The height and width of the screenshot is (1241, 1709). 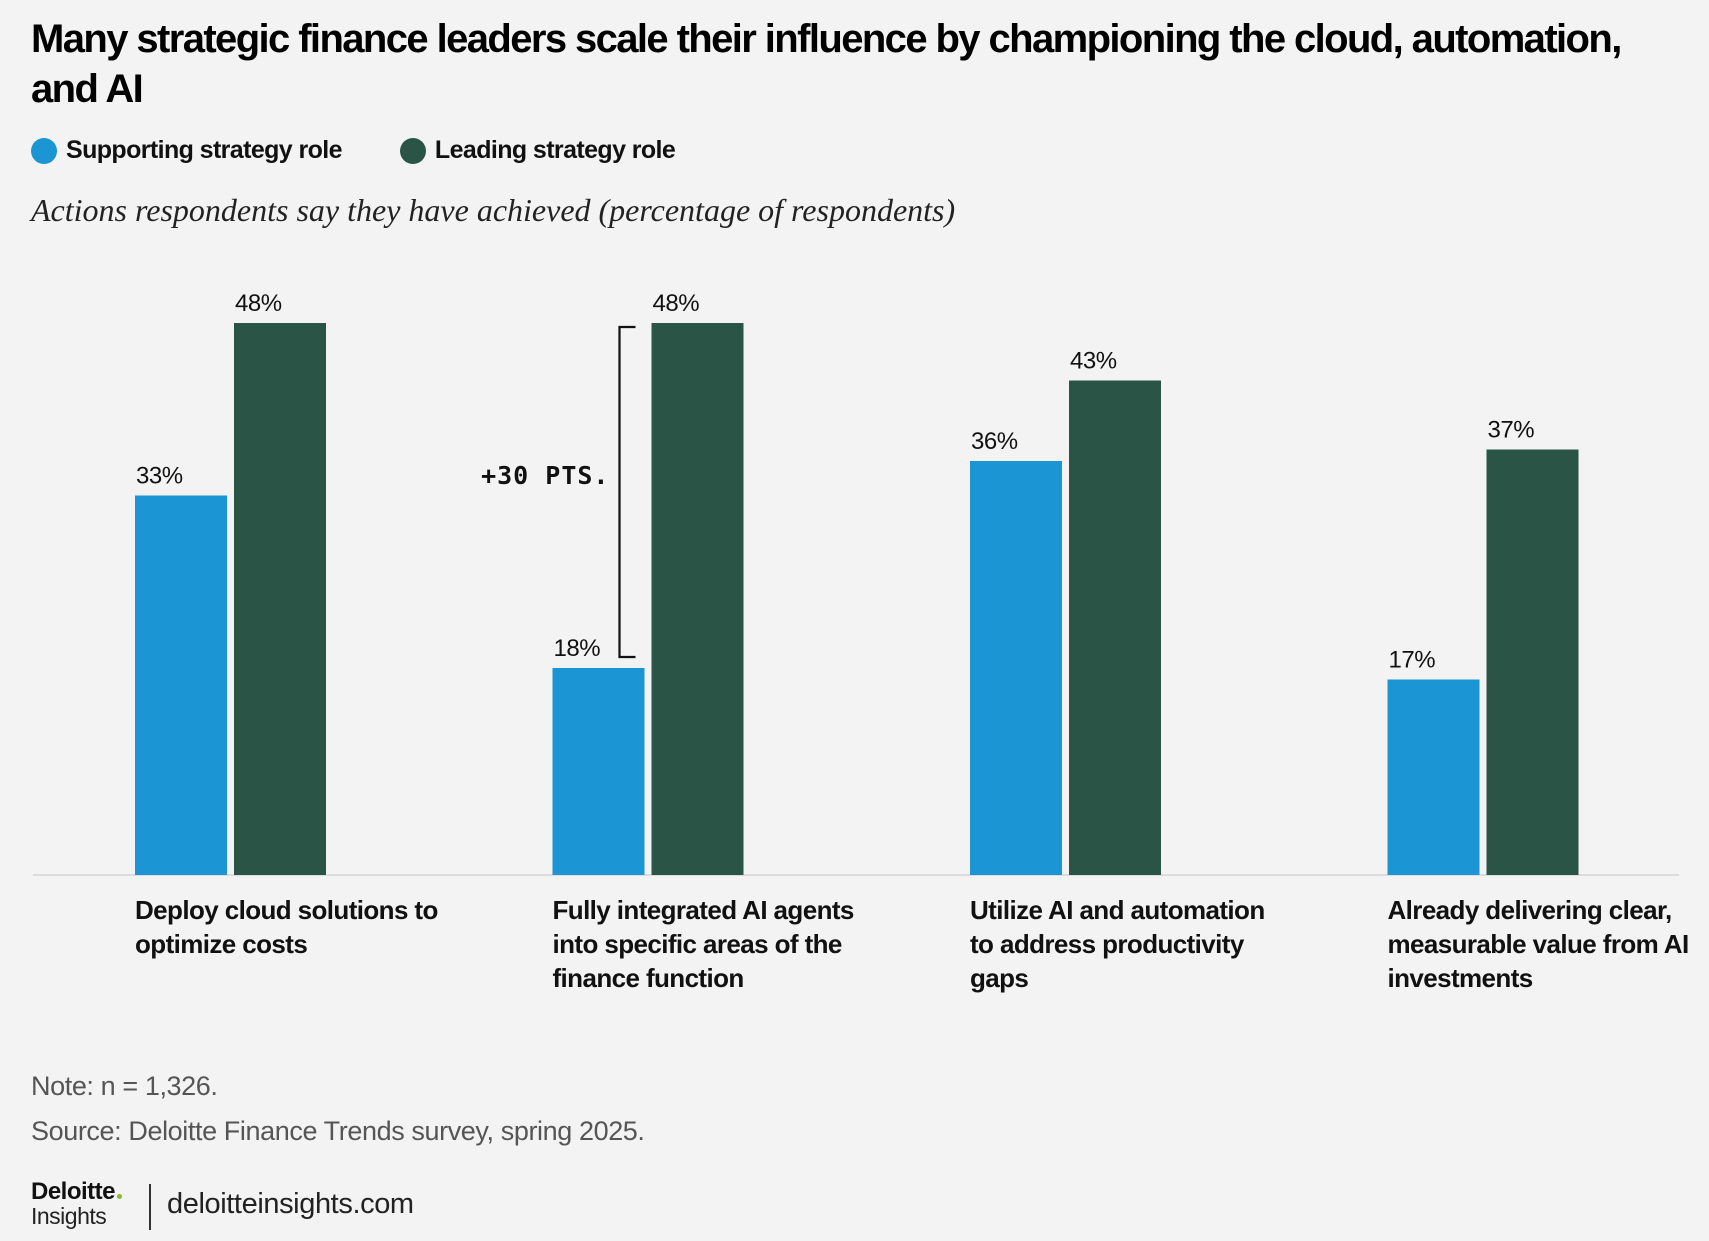 I want to click on note: Note: n = 1,326., so click(x=124, y=1086).